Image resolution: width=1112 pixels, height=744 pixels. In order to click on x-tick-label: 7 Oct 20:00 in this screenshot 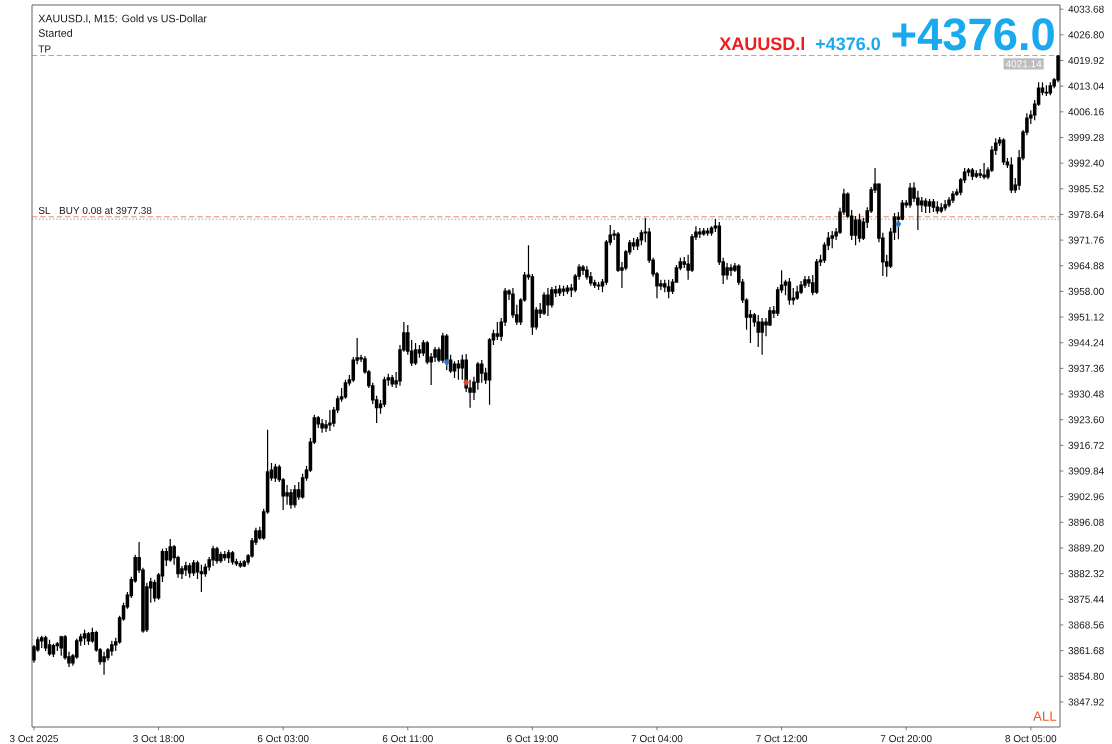, I will do `click(906, 739)`.